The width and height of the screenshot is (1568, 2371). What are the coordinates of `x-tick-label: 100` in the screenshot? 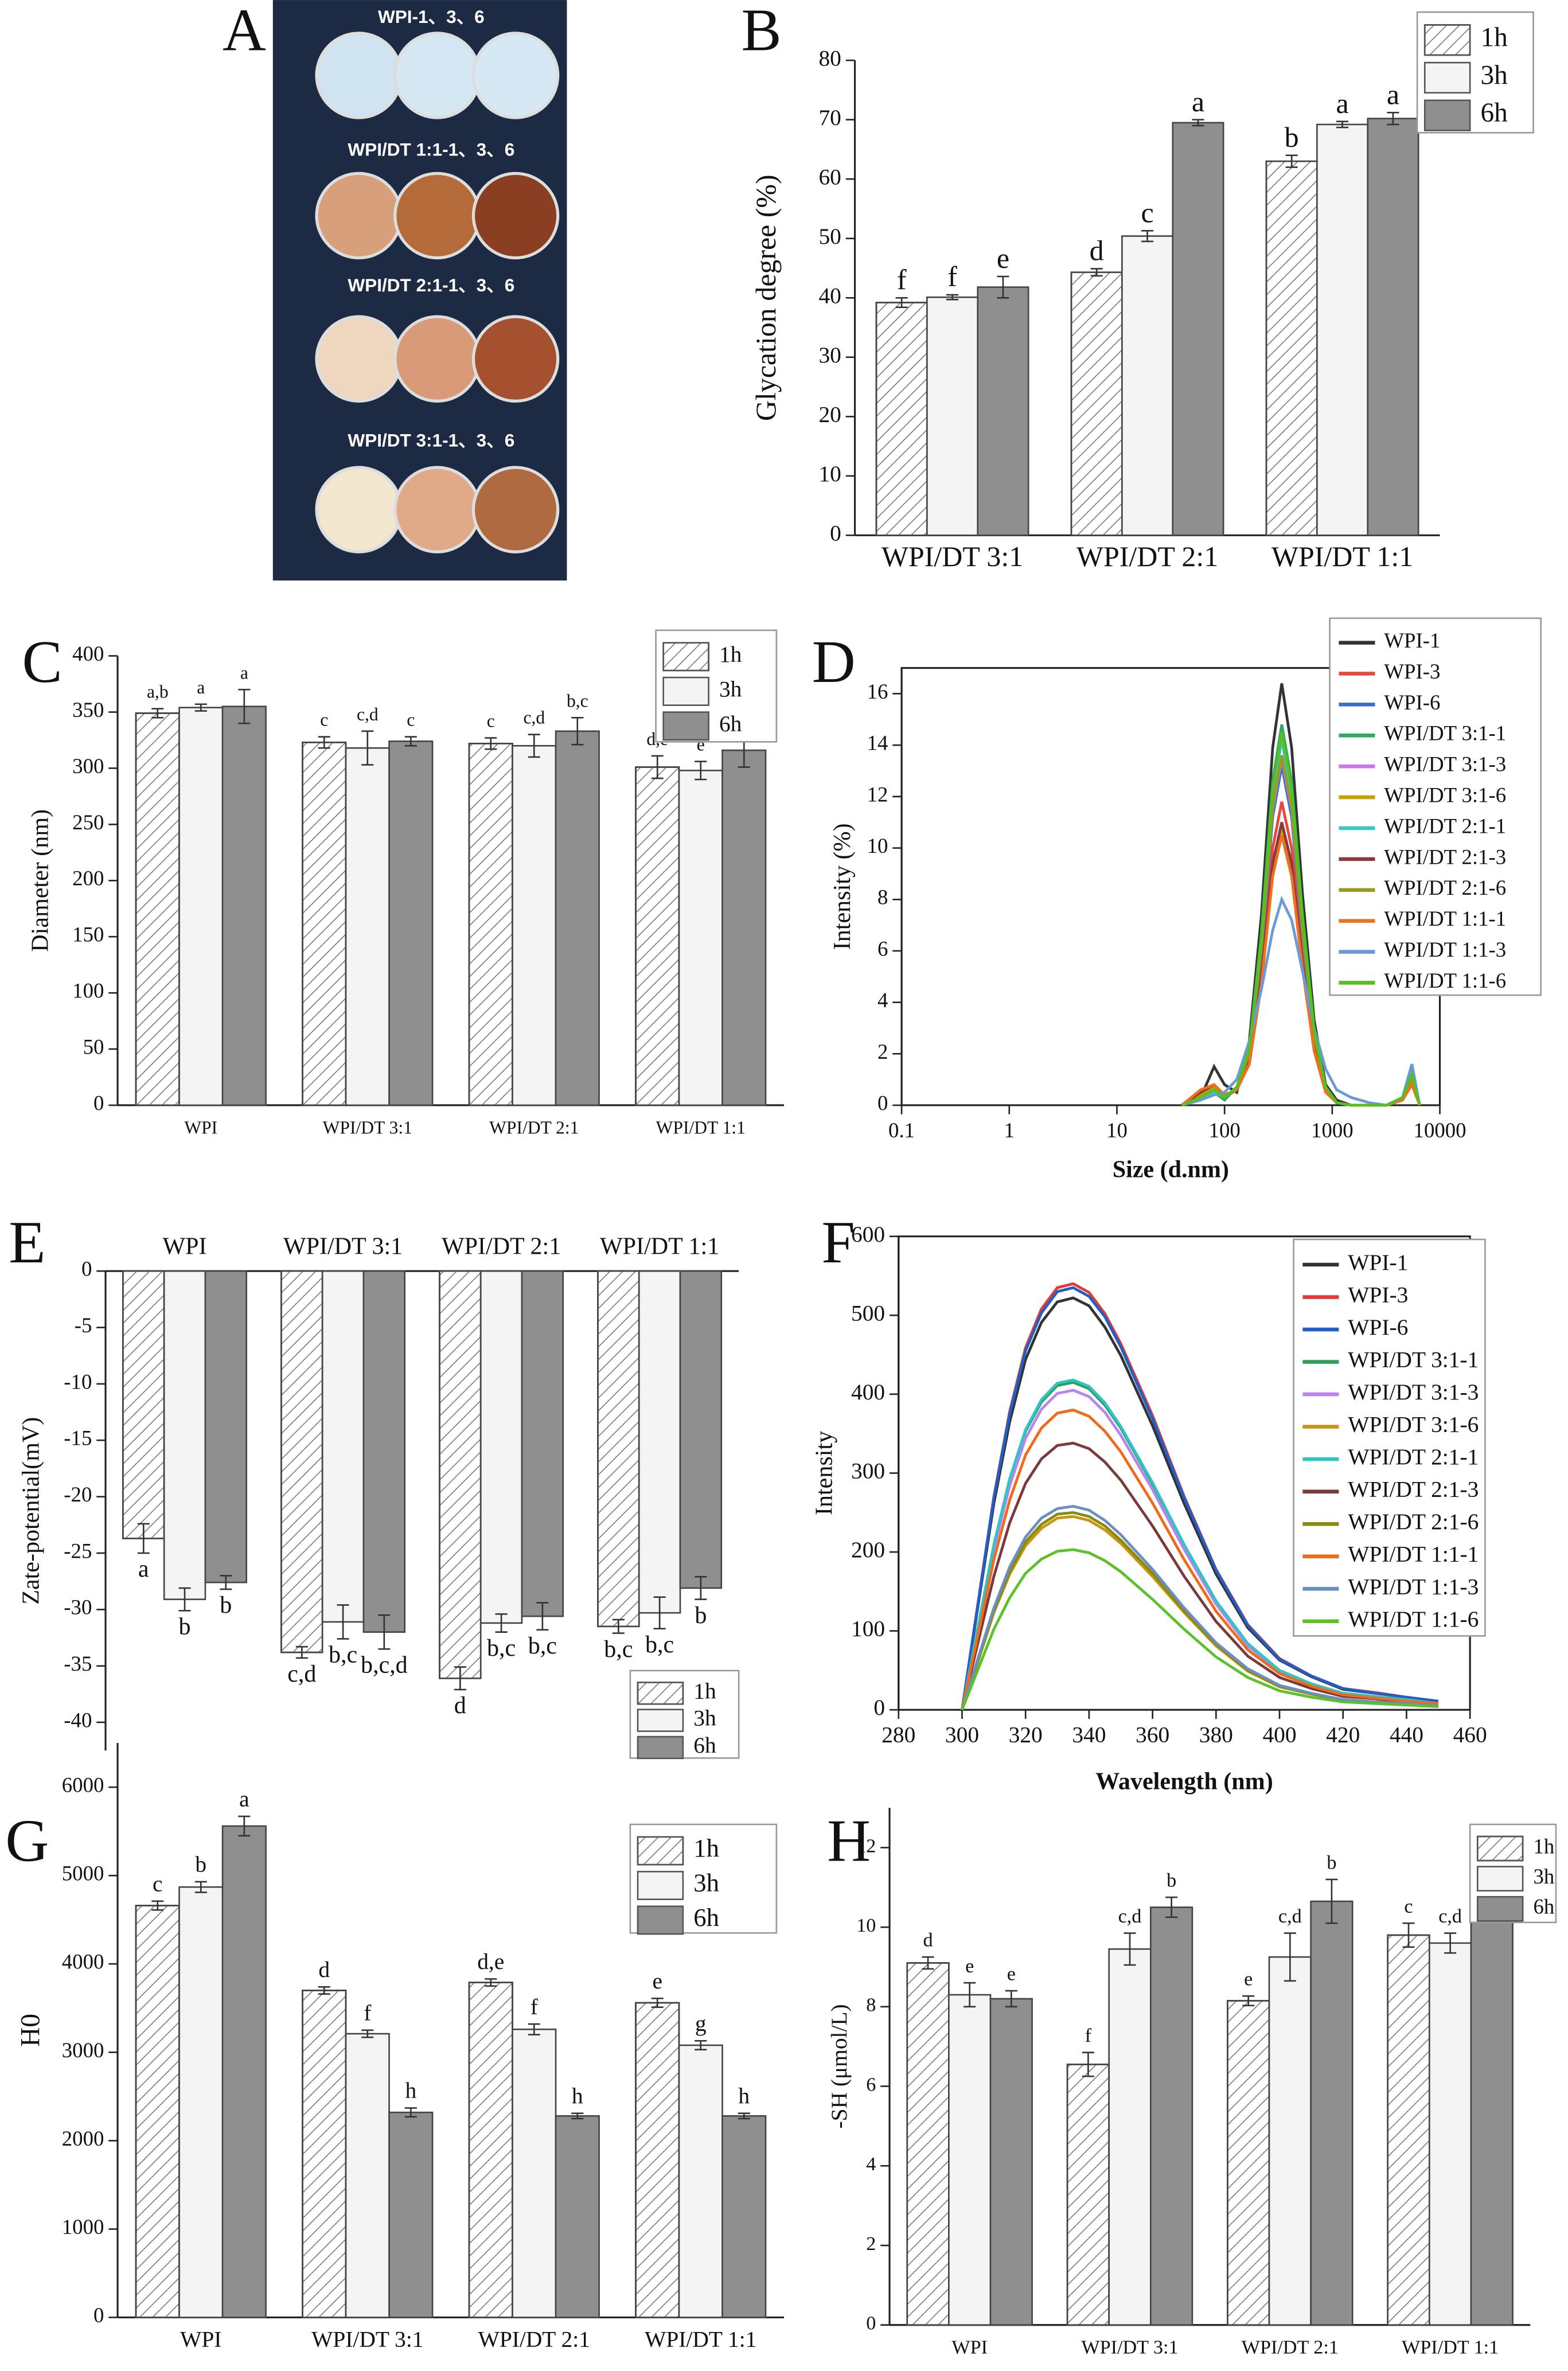 It's located at (1225, 1130).